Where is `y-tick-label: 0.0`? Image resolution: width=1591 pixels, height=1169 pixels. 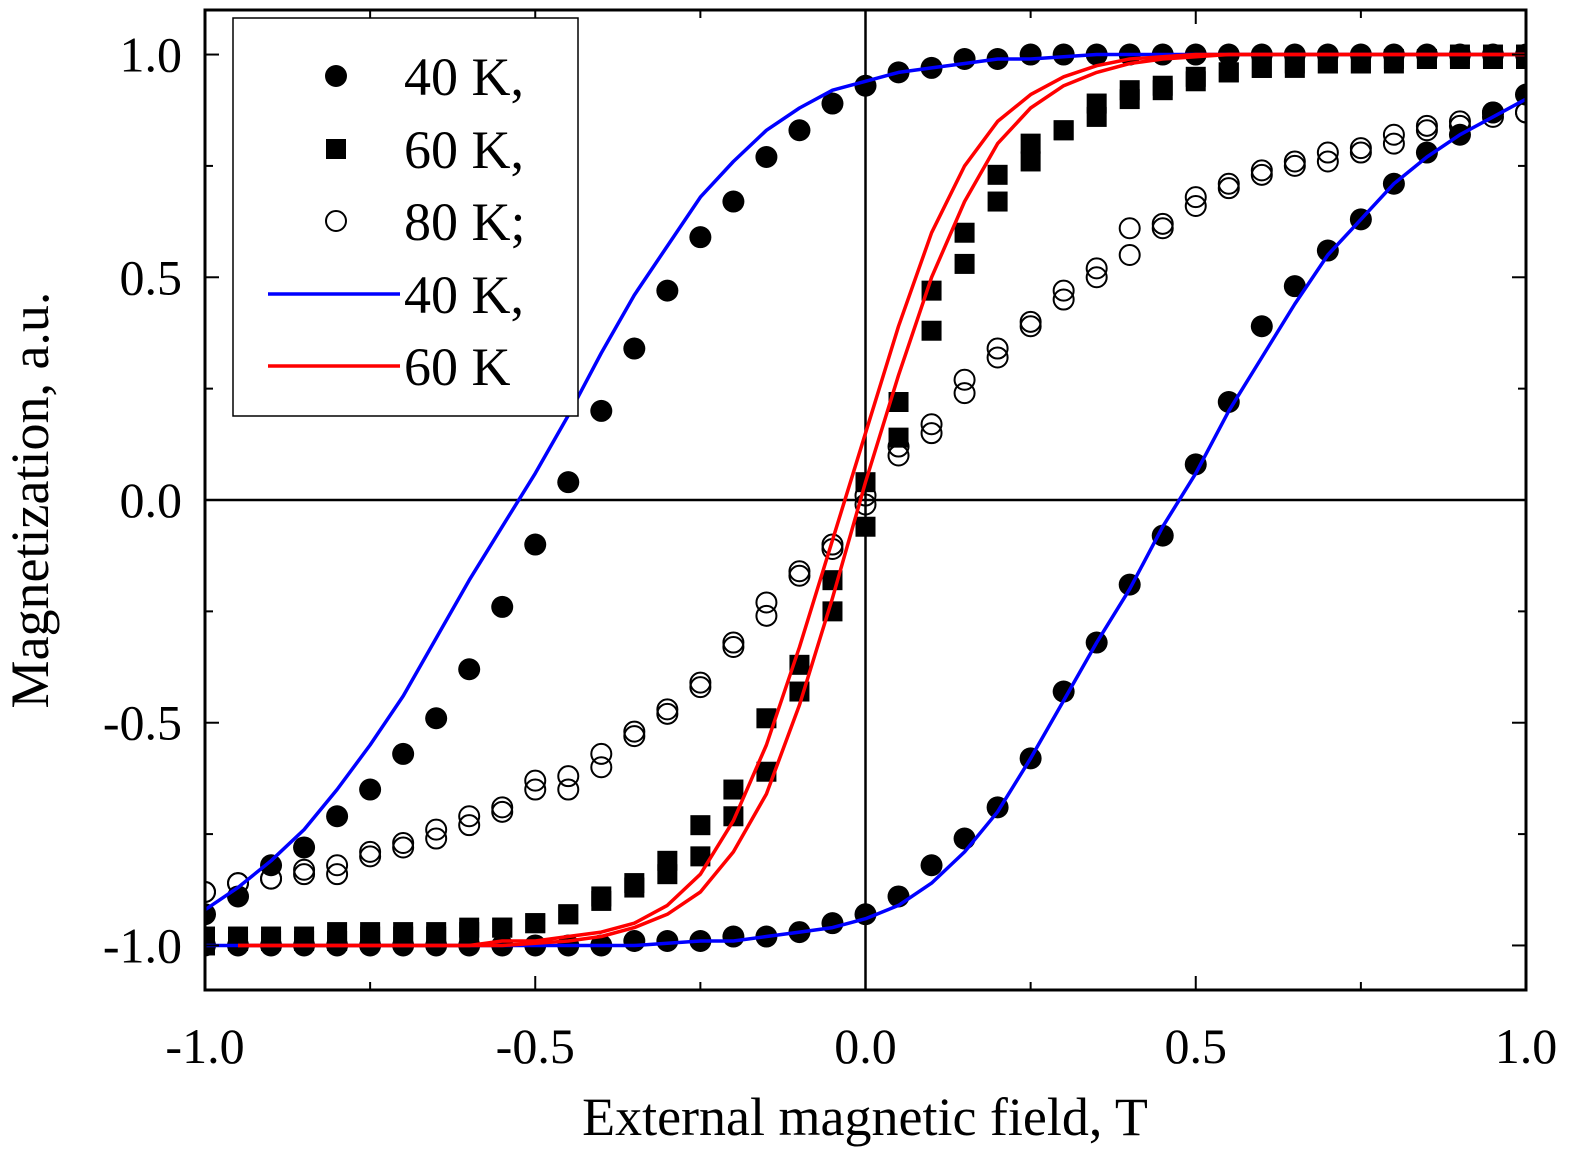
y-tick-label: 0.0 is located at coordinates (151, 500).